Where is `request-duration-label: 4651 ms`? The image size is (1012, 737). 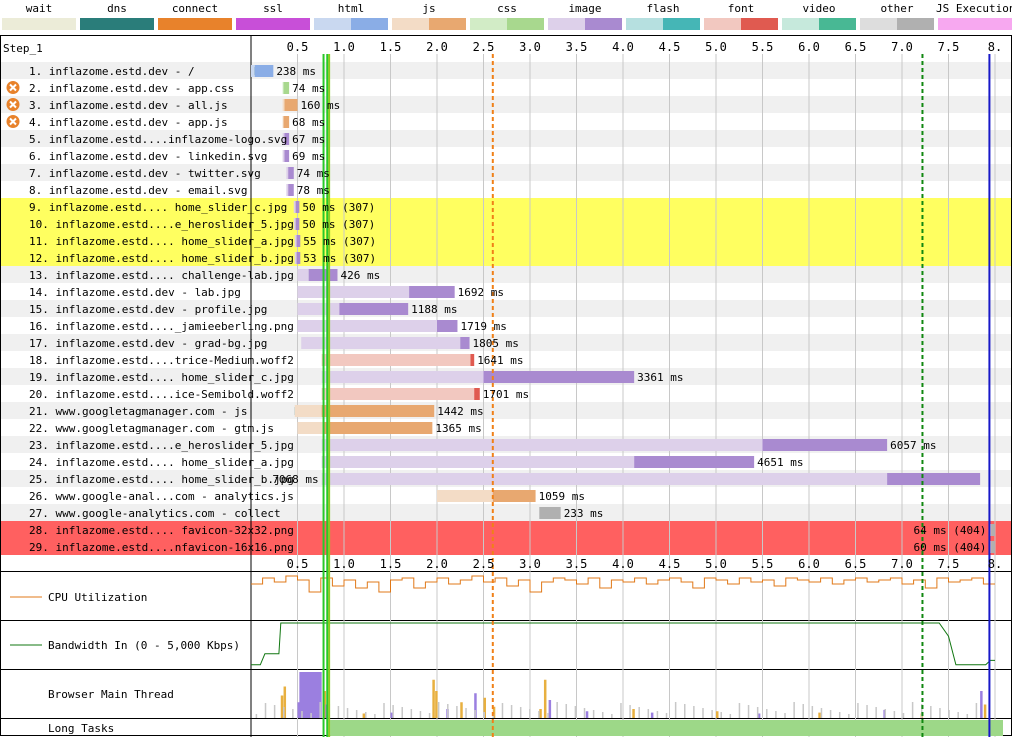
request-duration-label: 4651 ms is located at coordinates (780, 462).